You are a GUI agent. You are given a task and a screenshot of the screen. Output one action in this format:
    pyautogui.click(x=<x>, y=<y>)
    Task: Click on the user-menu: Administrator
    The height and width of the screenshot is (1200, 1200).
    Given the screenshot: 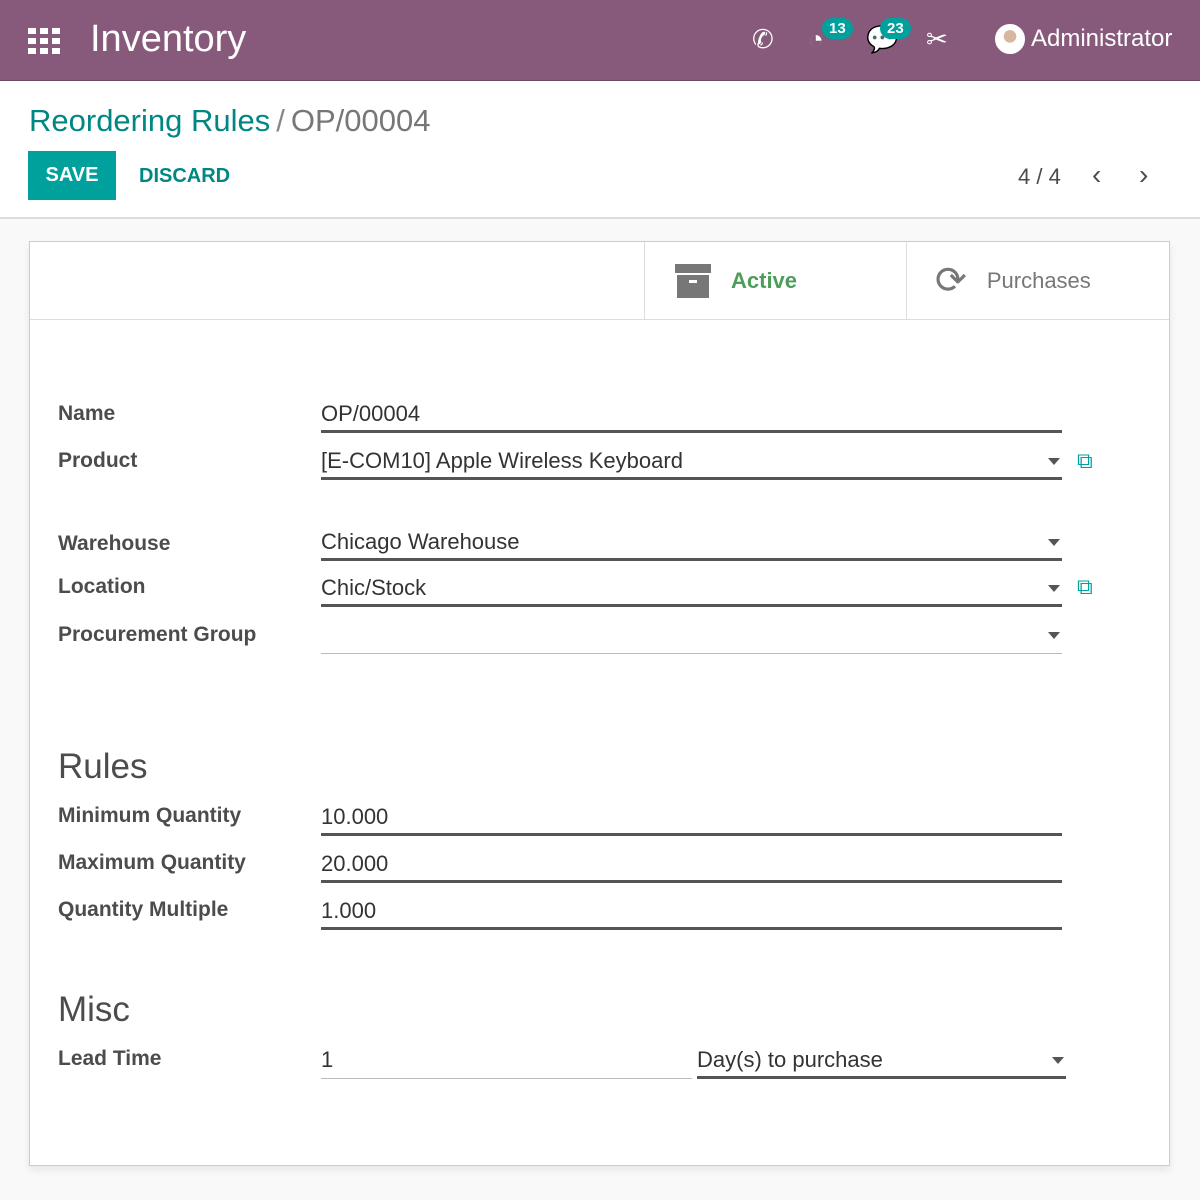 What is the action you would take?
    pyautogui.click(x=1083, y=39)
    